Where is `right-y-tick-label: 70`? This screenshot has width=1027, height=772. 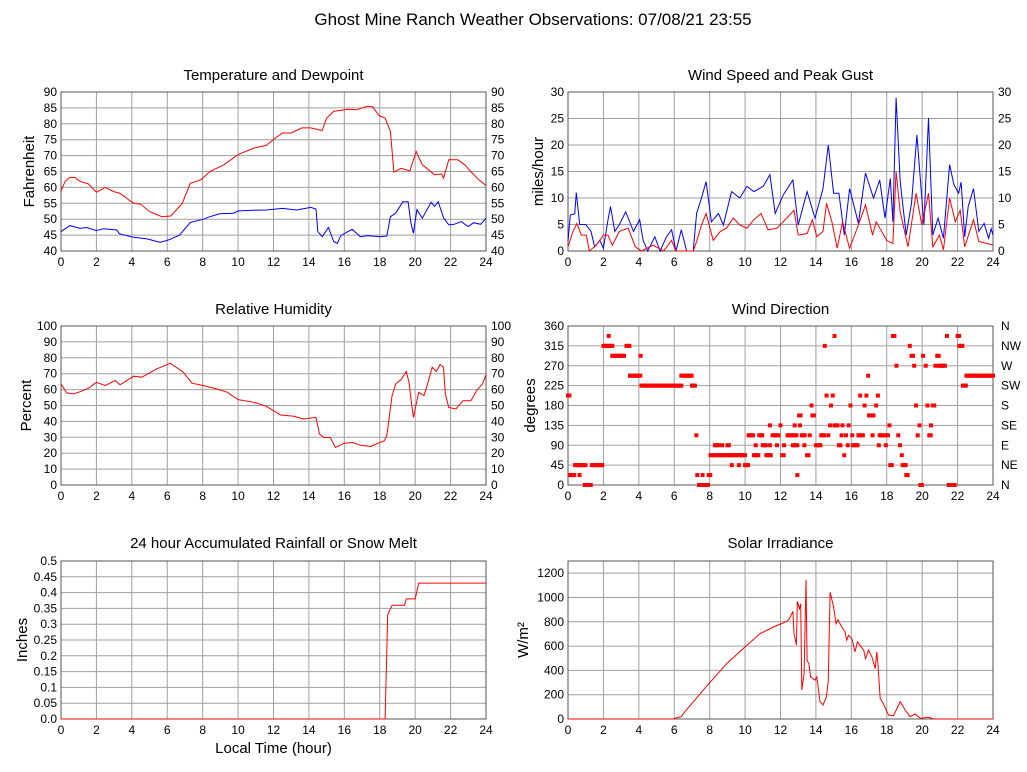 right-y-tick-label: 70 is located at coordinates (498, 156).